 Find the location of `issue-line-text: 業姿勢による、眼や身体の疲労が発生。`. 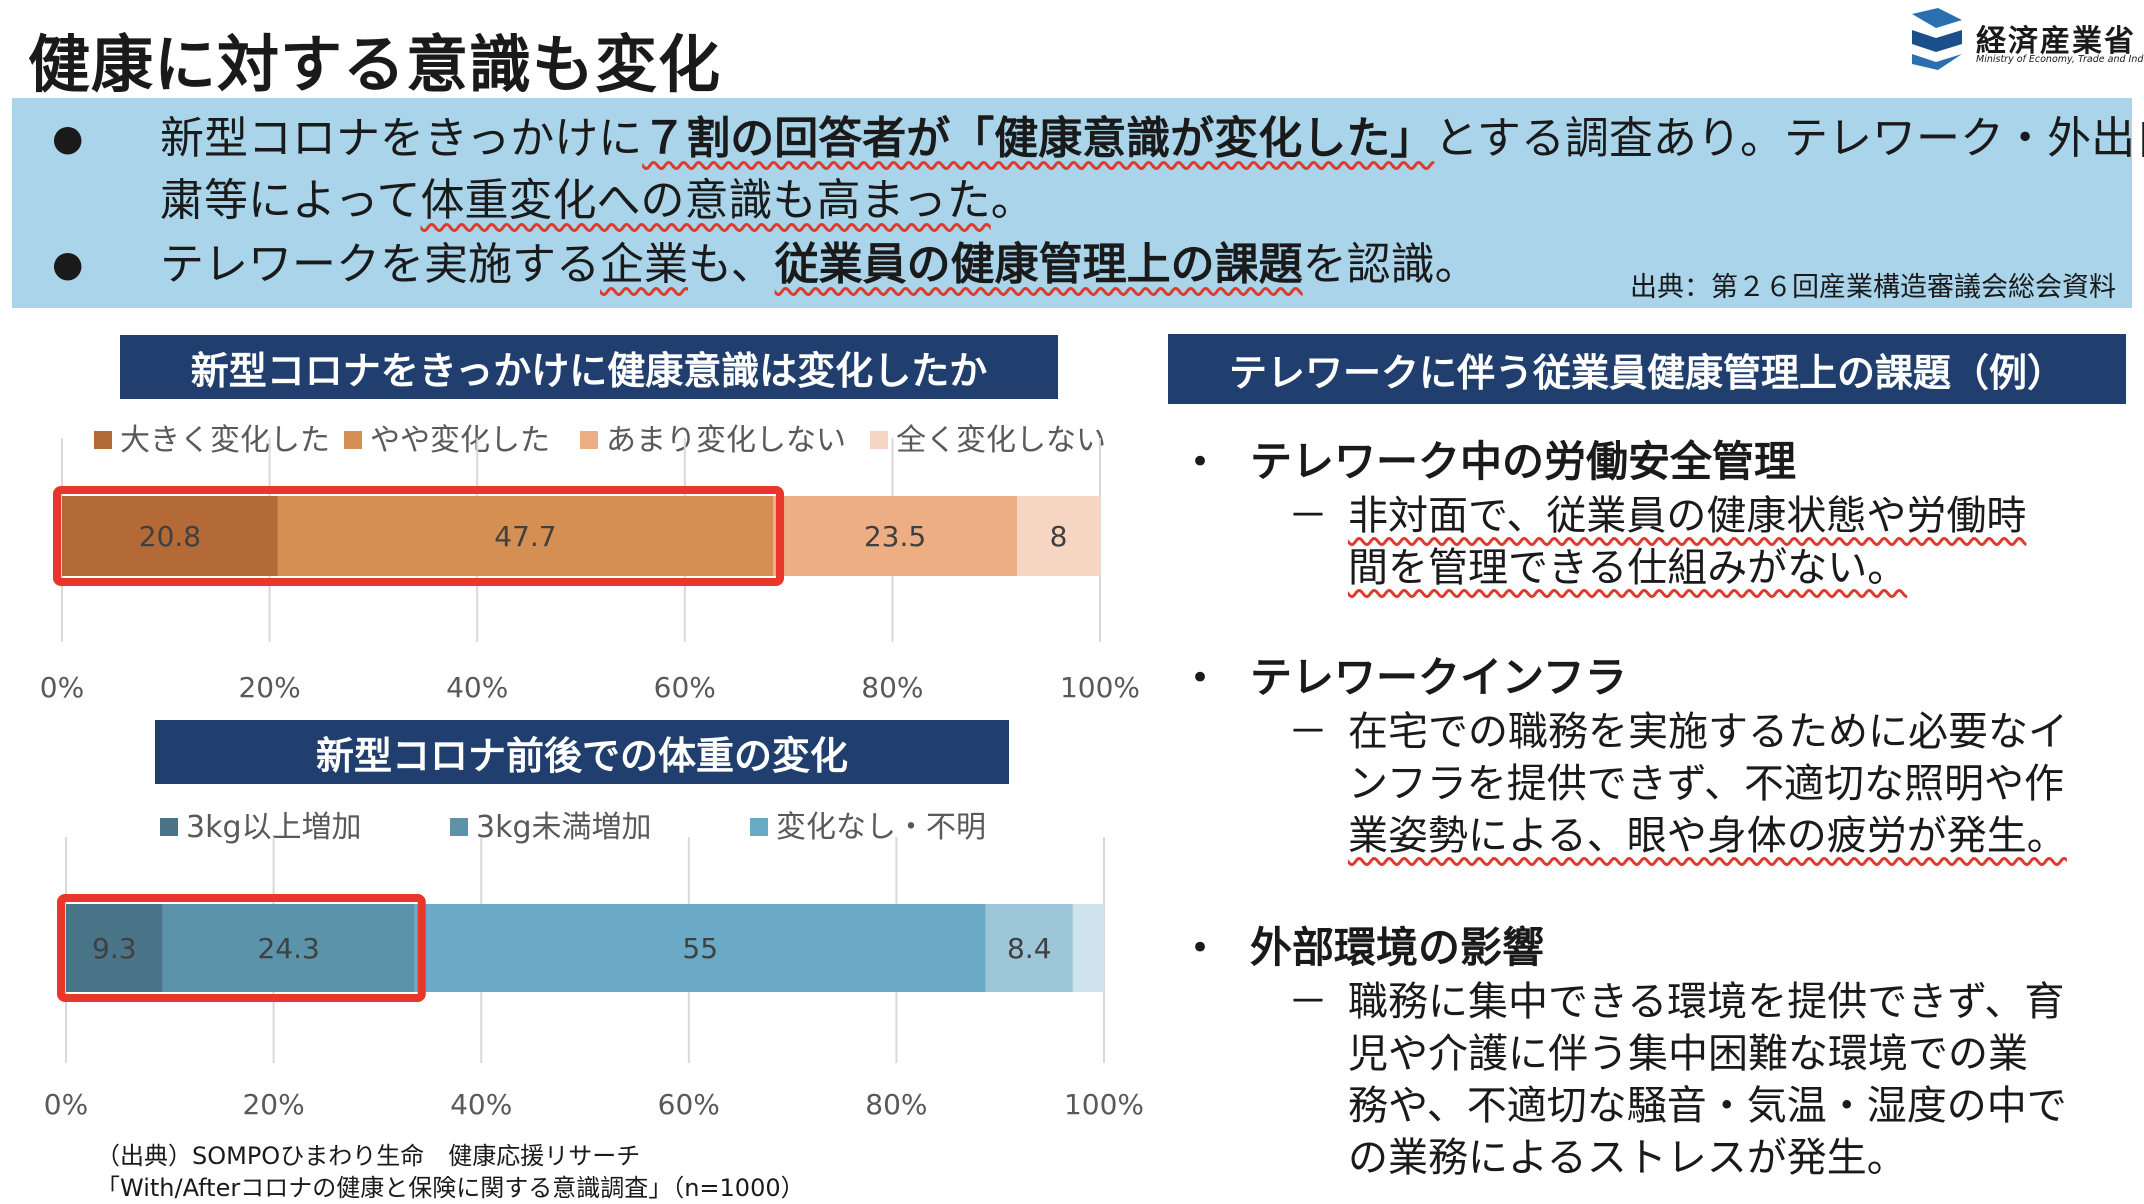

issue-line-text: 業姿勢による、眼や身体の疲労が発生。 is located at coordinates (1707, 836).